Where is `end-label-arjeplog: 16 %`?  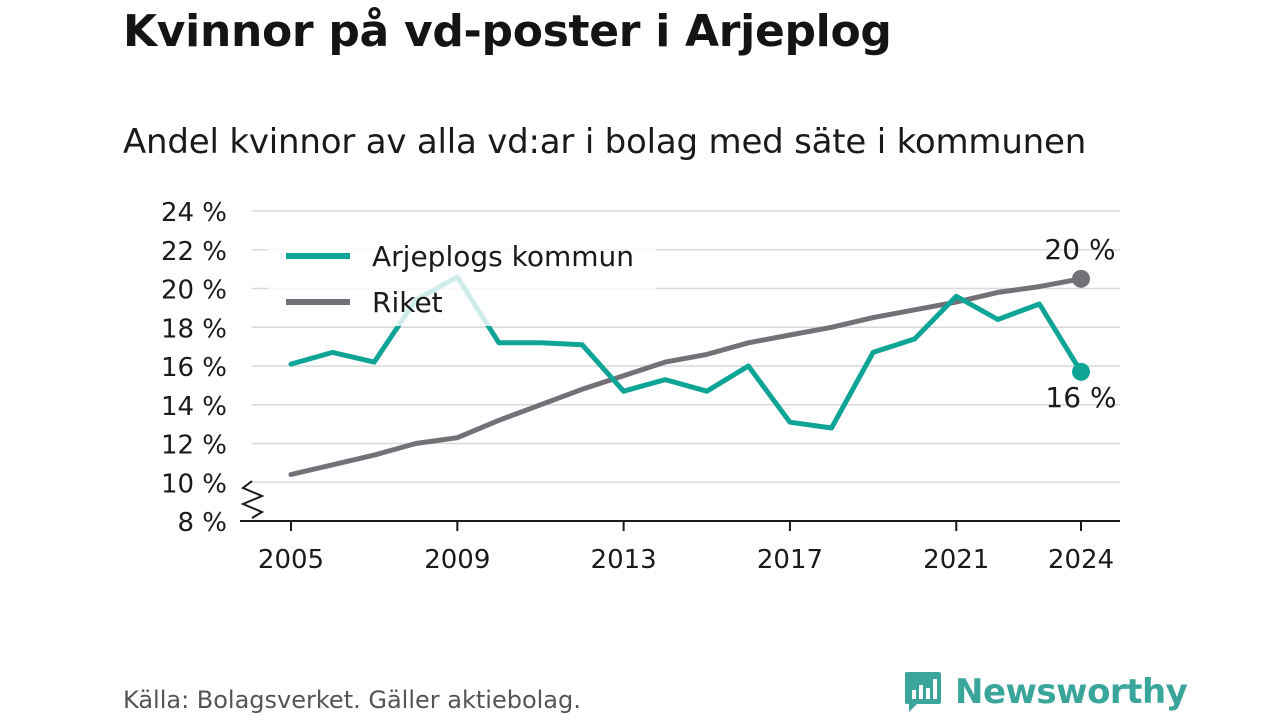
end-label-arjeplog: 16 % is located at coordinates (1080, 397).